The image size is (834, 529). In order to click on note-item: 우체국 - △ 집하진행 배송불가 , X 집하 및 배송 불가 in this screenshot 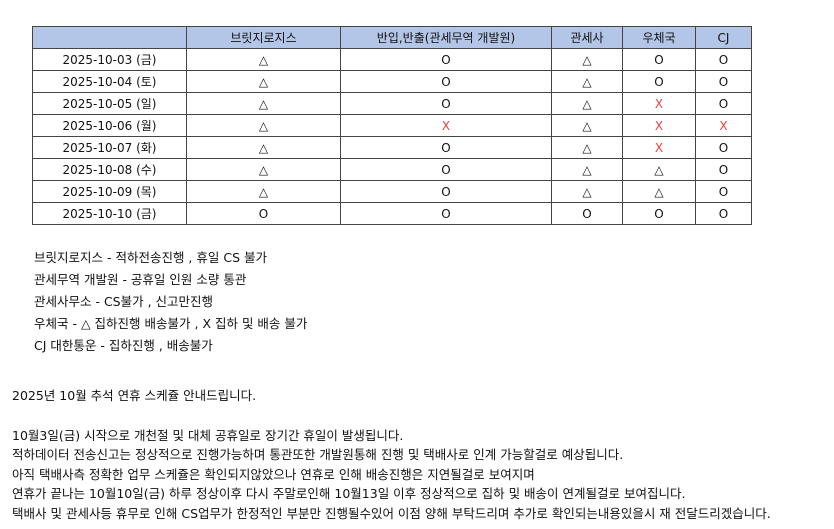, I will do `click(171, 323)`.